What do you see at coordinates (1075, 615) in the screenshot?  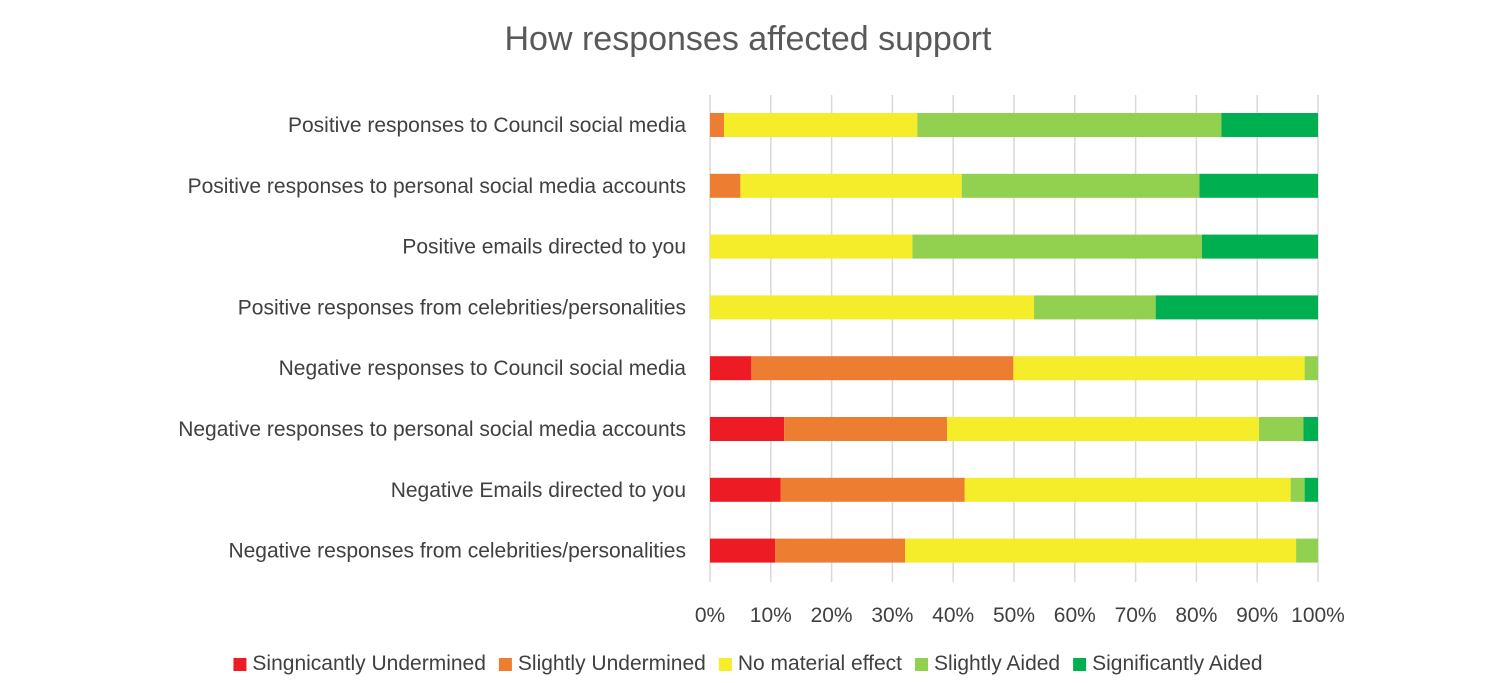 I see `x-tick-label: 60%` at bounding box center [1075, 615].